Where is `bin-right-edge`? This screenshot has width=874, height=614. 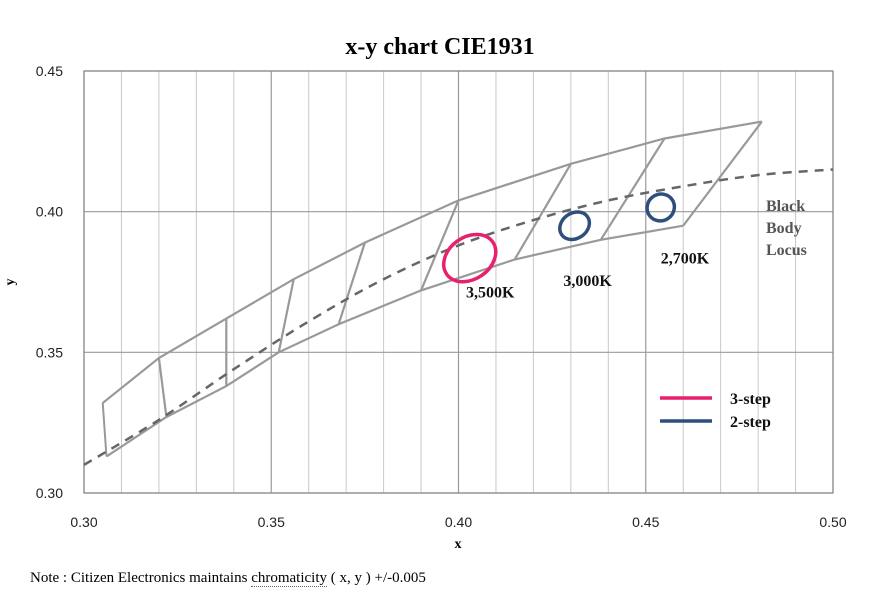
bin-right-edge is located at coordinates (722, 173).